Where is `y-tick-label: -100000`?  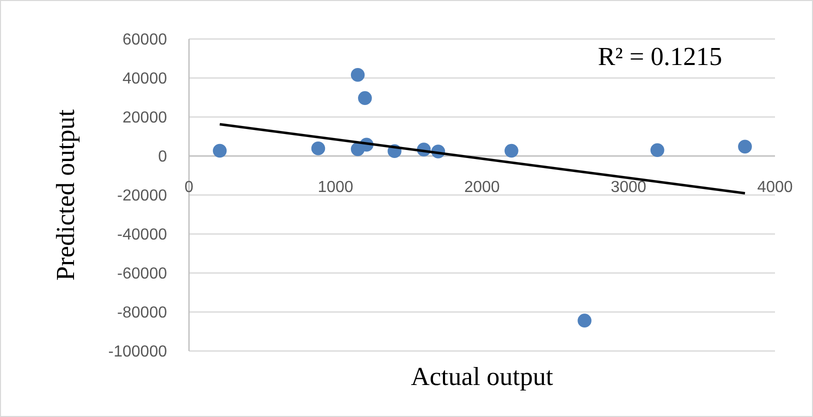 y-tick-label: -100000 is located at coordinates (138, 352).